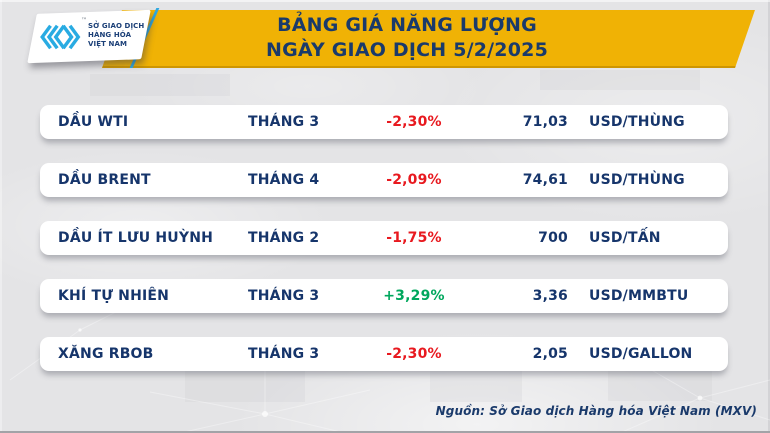 The height and width of the screenshot is (433, 770). What do you see at coordinates (545, 180) in the screenshot?
I see `price-value: 74,61` at bounding box center [545, 180].